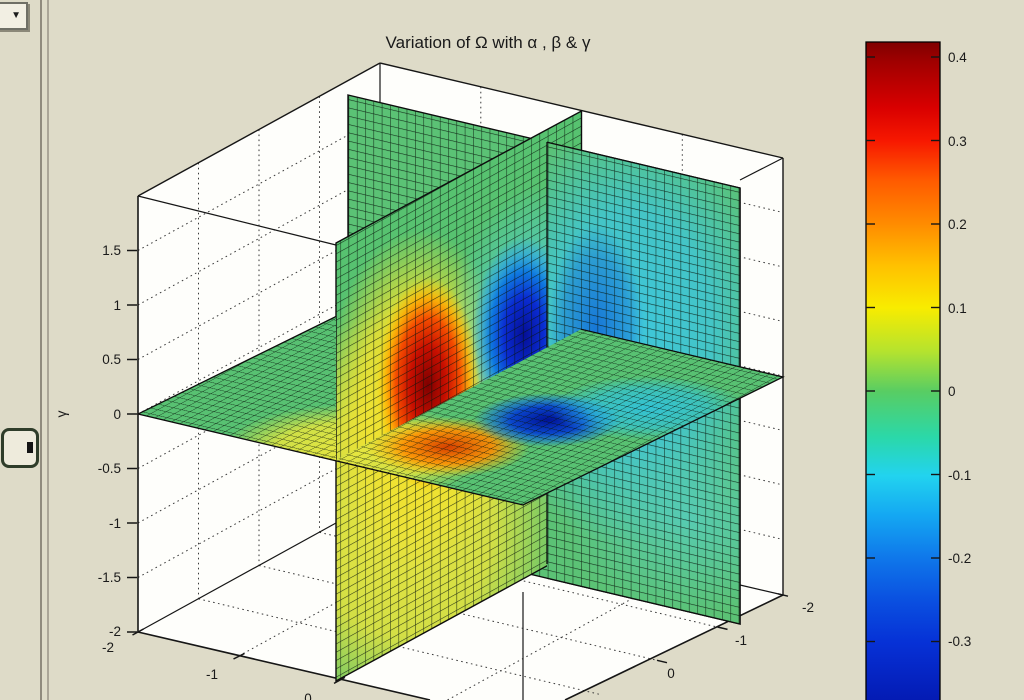 This screenshot has width=1024, height=700. Describe the element at coordinates (20, 448) in the screenshot. I see `partial-toolbar-button` at that location.